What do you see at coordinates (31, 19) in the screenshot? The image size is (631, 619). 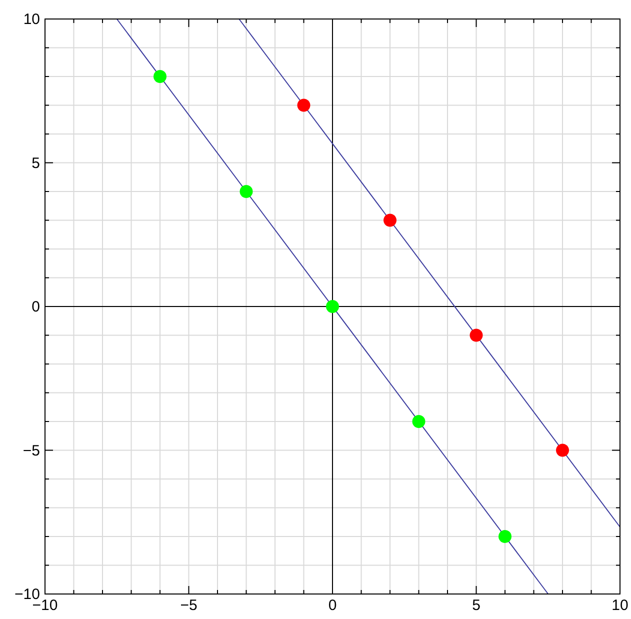 I see `y-tick-label: 10` at bounding box center [31, 19].